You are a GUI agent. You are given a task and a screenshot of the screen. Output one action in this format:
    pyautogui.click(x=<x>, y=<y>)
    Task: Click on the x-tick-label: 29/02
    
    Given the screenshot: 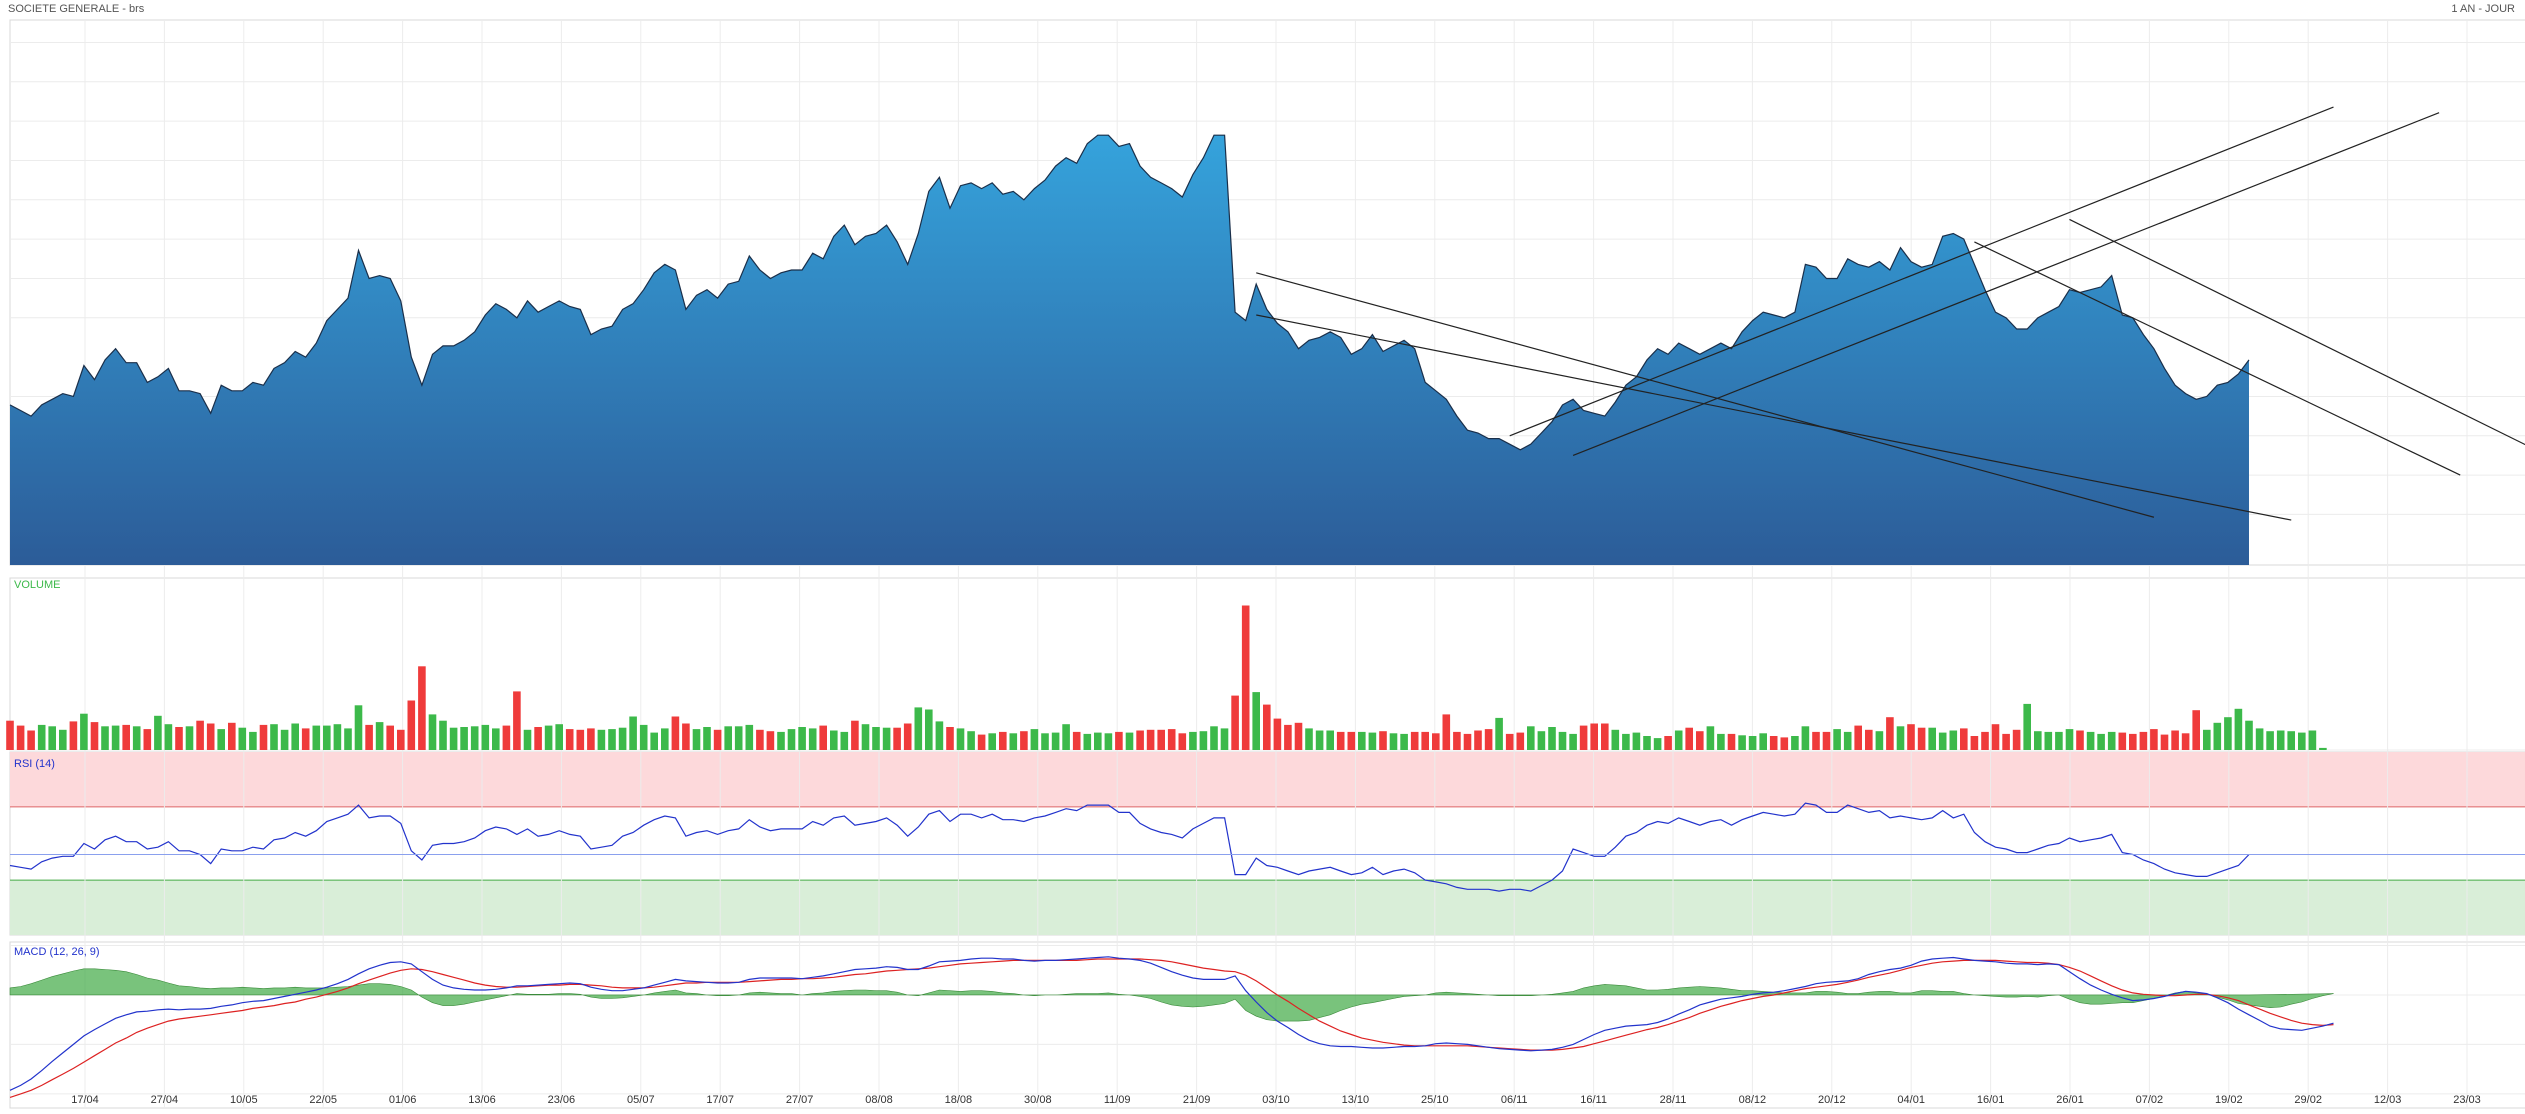 What is the action you would take?
    pyautogui.click(x=2308, y=1100)
    